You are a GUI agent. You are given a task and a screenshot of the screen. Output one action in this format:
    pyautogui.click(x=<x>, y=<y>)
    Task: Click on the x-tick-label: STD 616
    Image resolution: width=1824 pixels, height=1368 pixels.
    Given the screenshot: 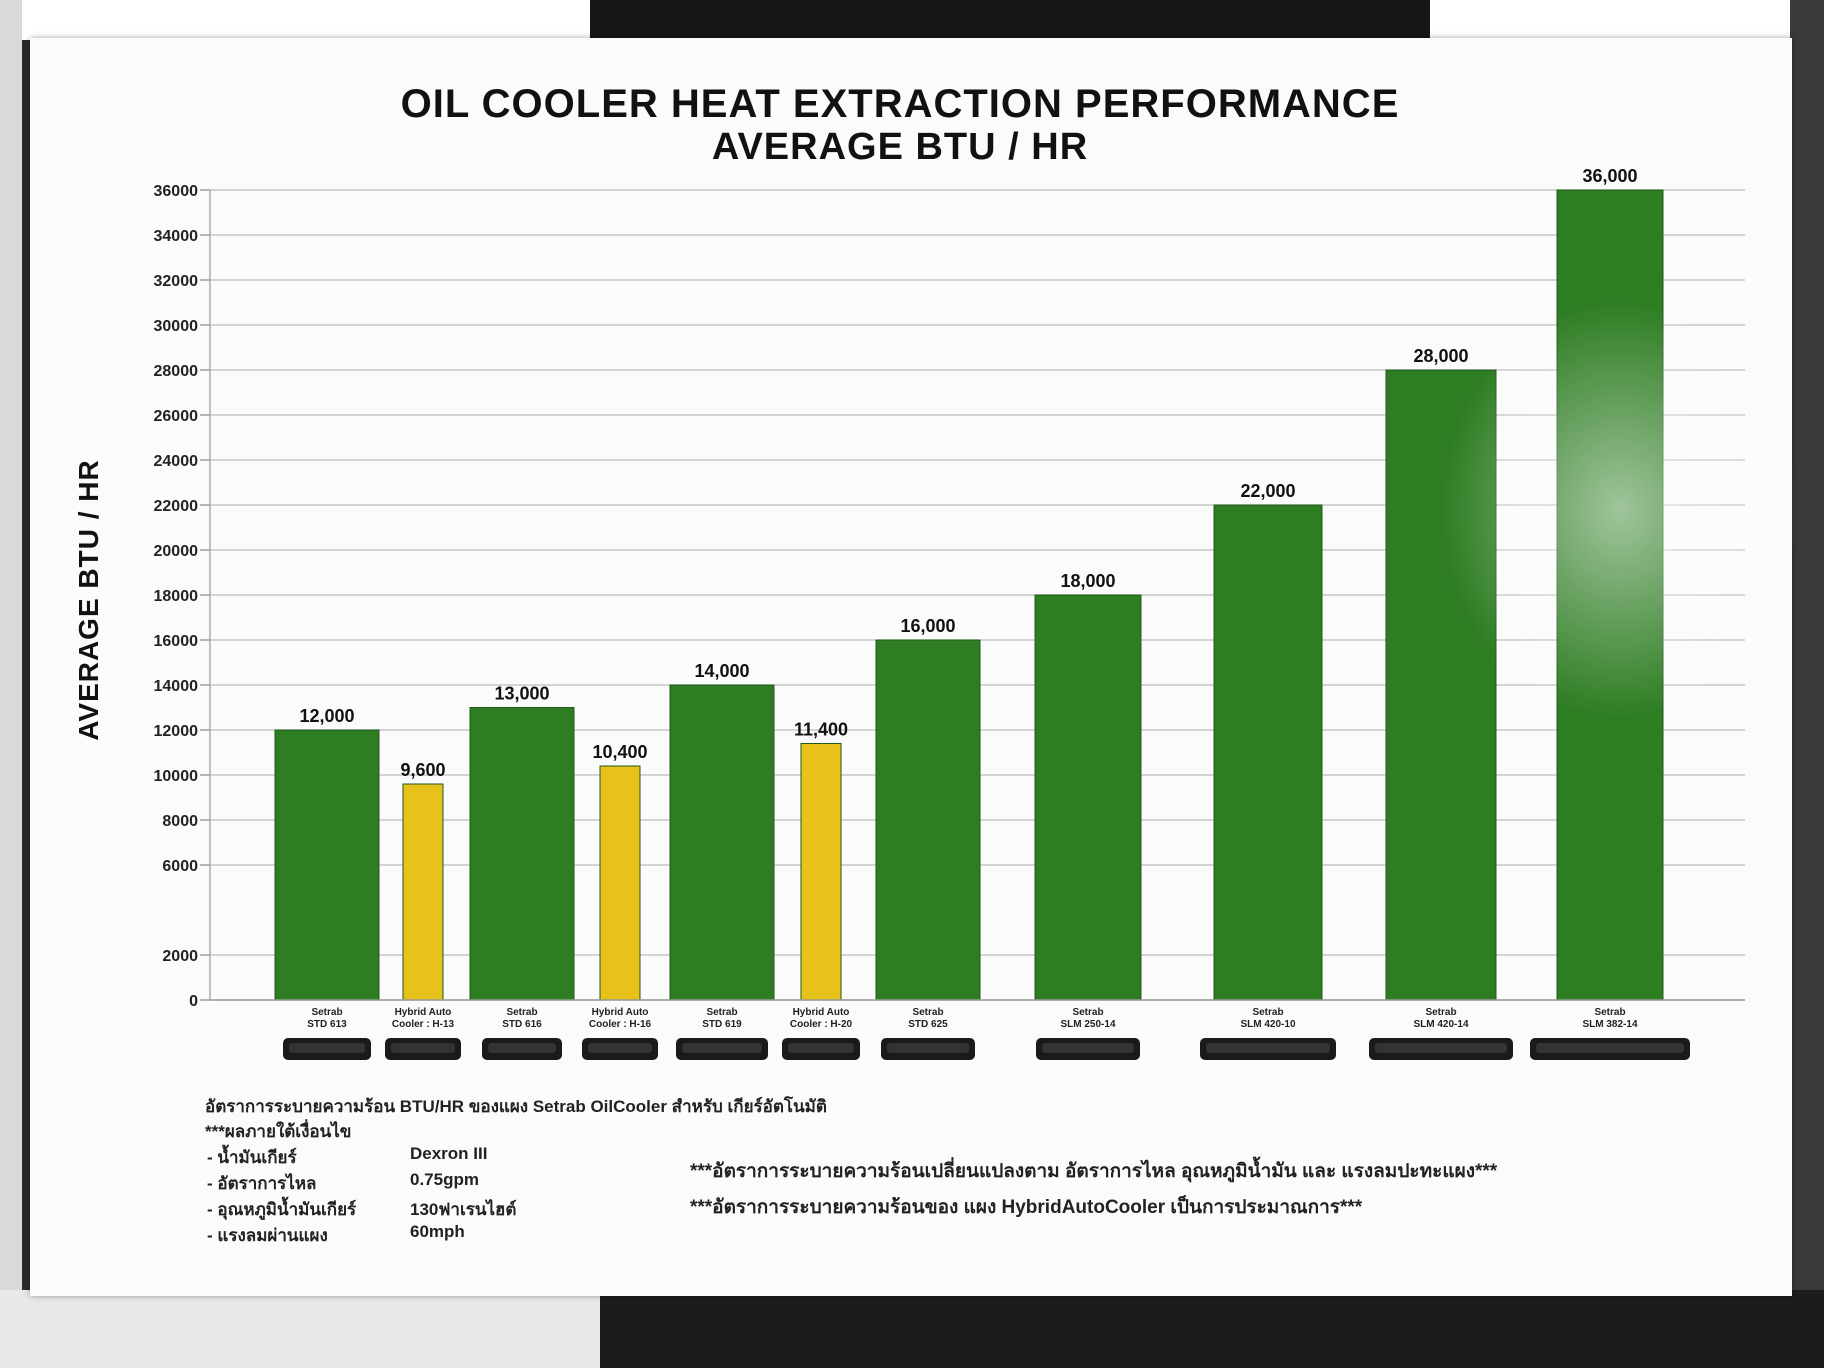 What is the action you would take?
    pyautogui.click(x=522, y=1024)
    